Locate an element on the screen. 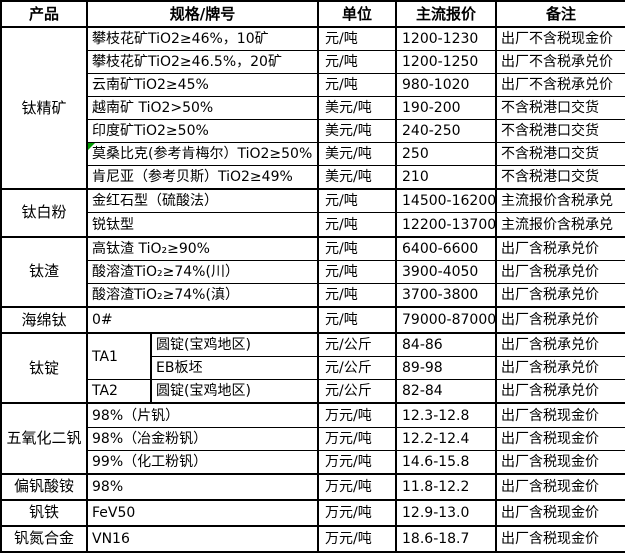 Image resolution: width=625 pixels, height=553 pixels. spec-cell: 攀枝花矿TiO2≥46%，10矿 is located at coordinates (202, 39).